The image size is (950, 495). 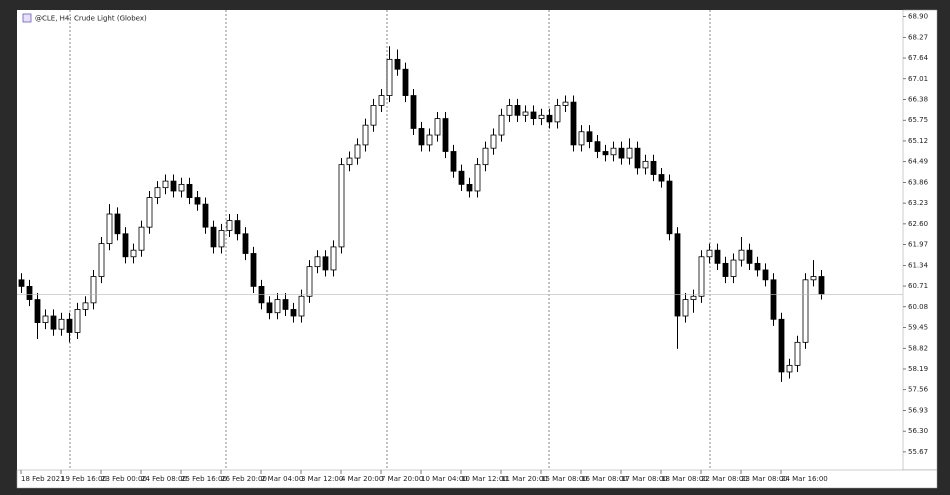 What do you see at coordinates (918, 141) in the screenshot?
I see `y-tick-label: 65.12` at bounding box center [918, 141].